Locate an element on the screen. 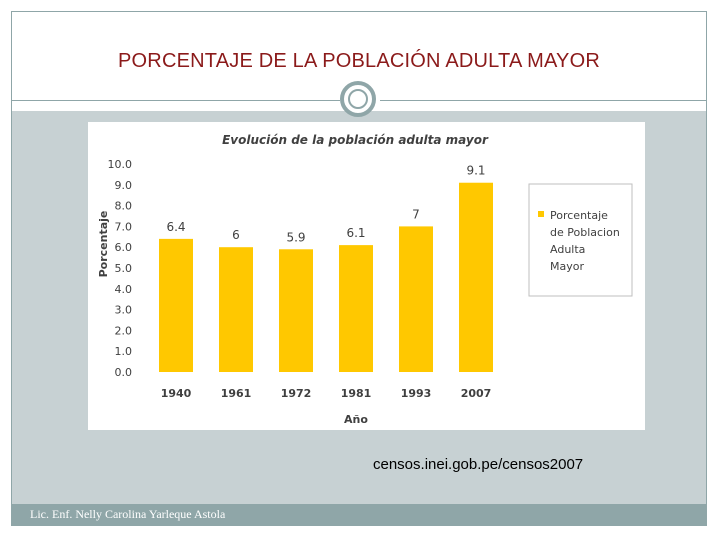  x-tick-label: 1981 is located at coordinates (356, 393).